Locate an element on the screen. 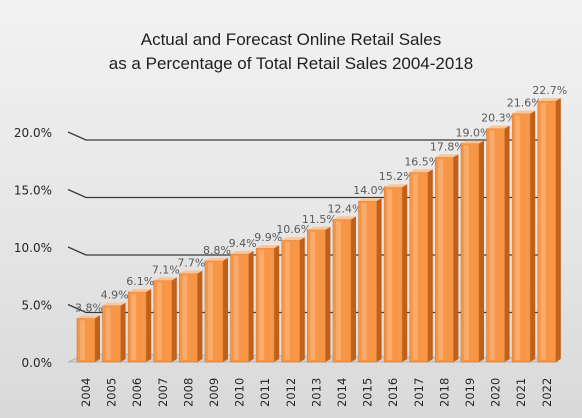  x-tick-label: 2017 is located at coordinates (419, 392).